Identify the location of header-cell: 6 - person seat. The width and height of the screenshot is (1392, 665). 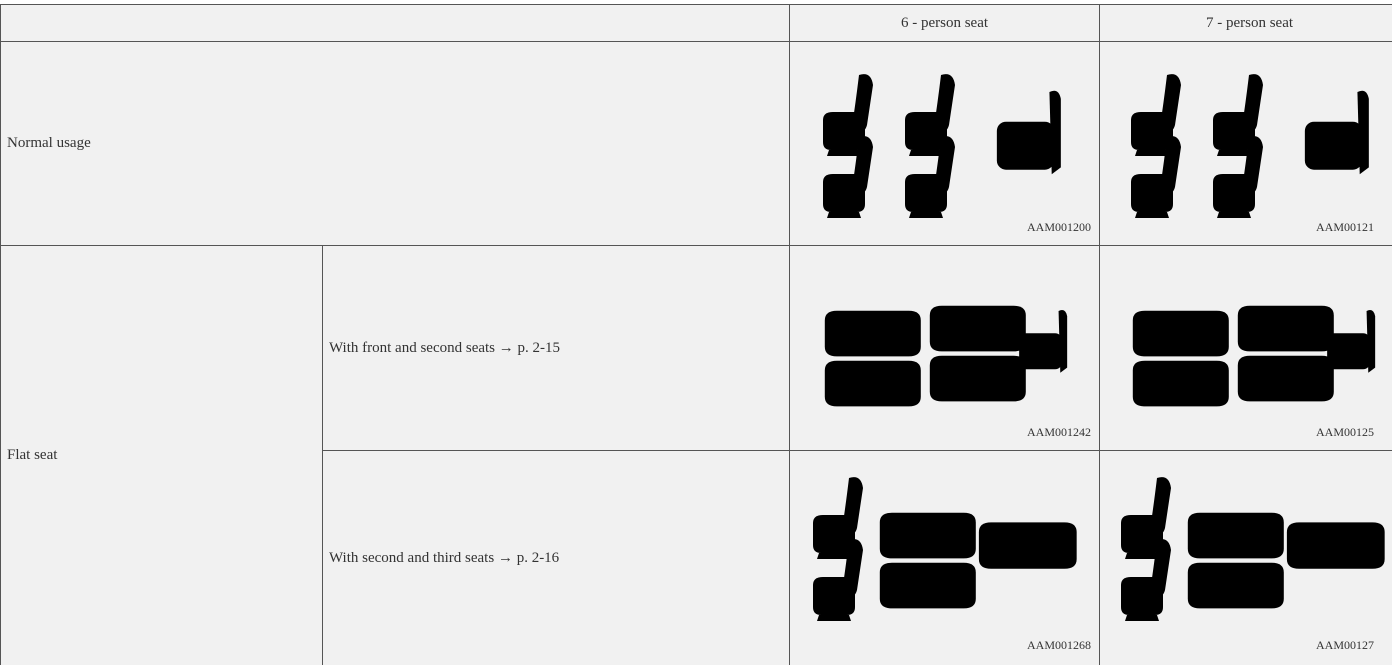
(944, 22).